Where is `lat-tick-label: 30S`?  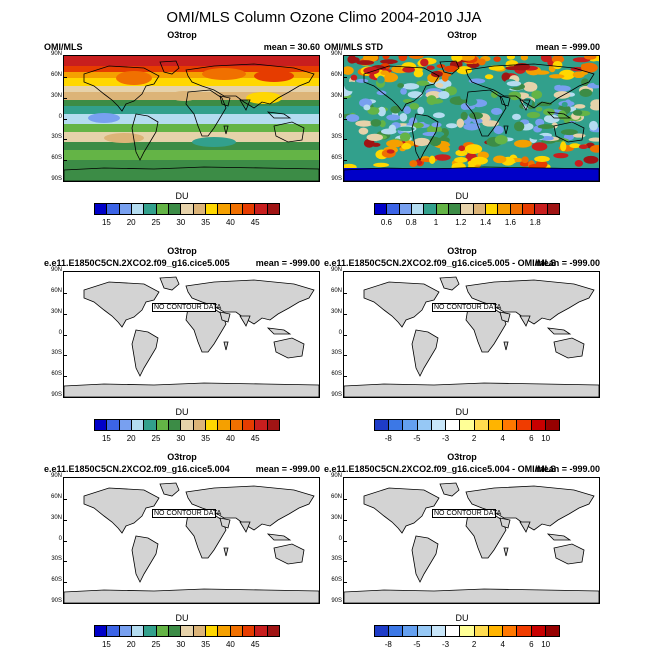 lat-tick-label: 30S is located at coordinates (56, 353).